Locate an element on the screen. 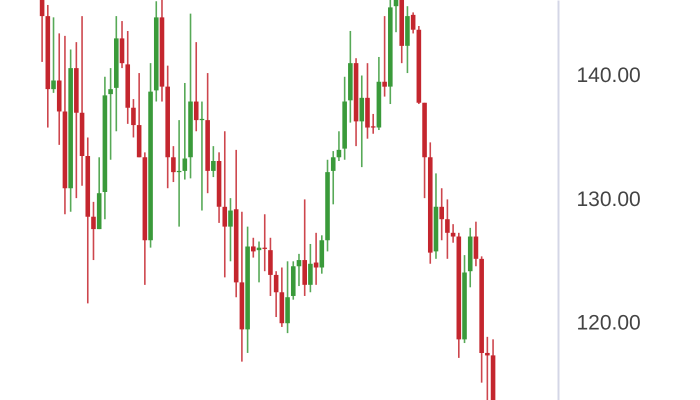  y-tick-label: 120.00 is located at coordinates (608, 323).